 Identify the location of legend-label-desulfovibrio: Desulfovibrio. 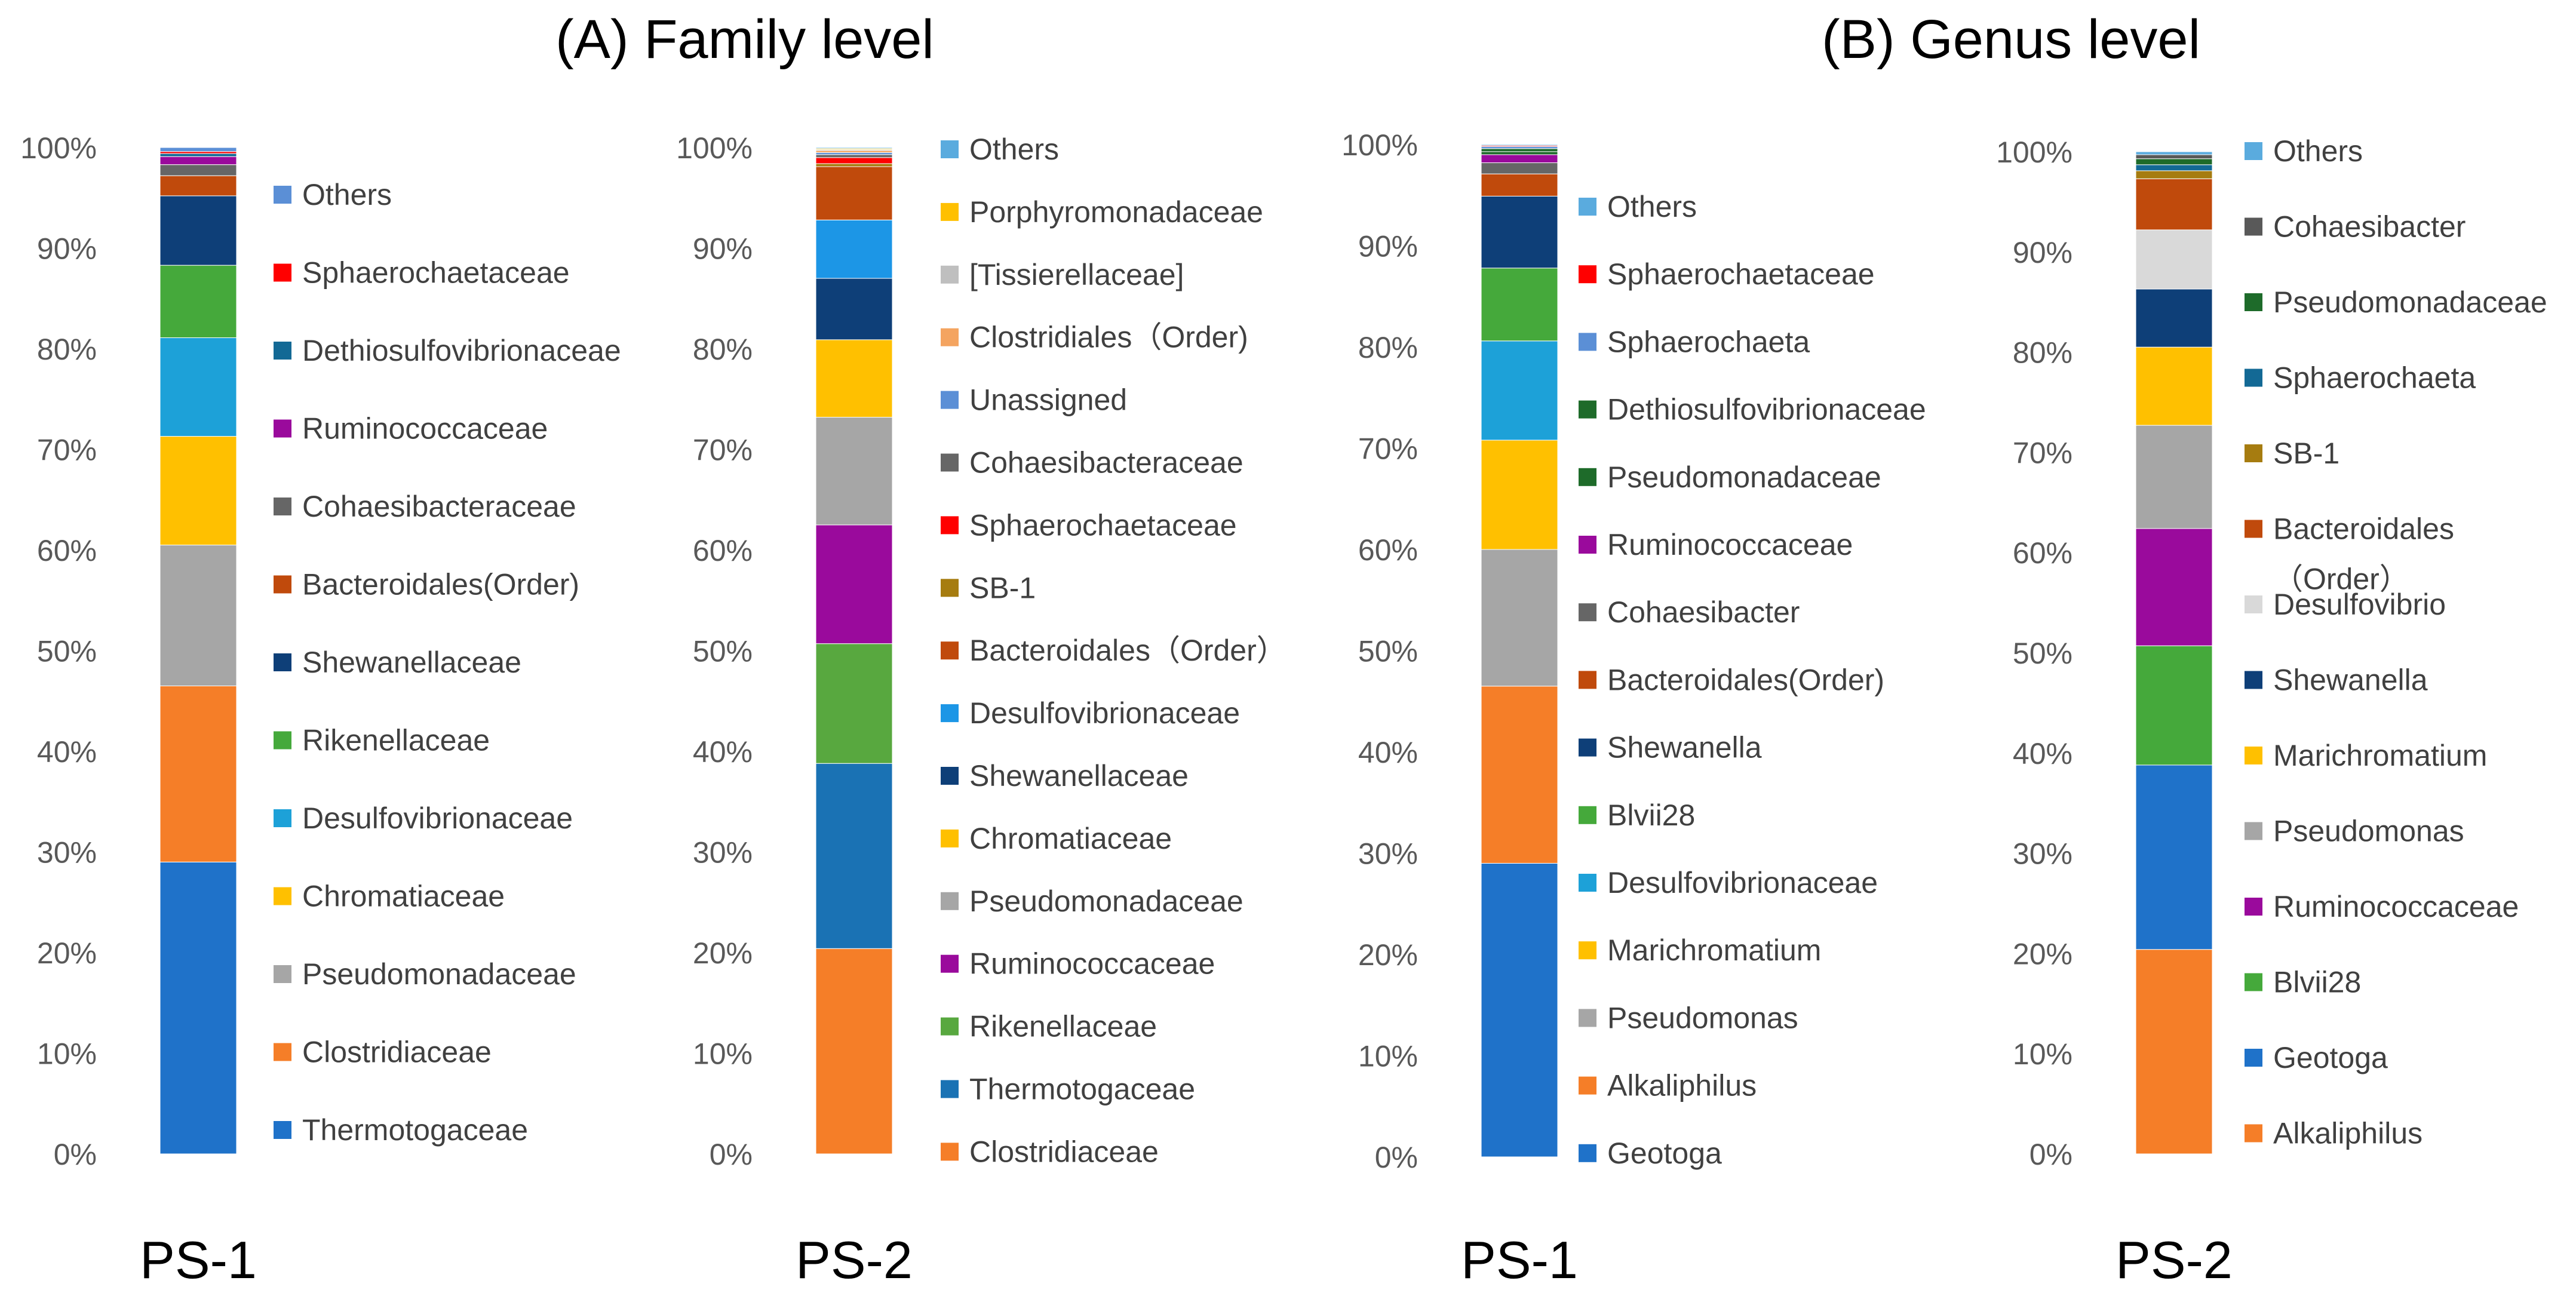
(2359, 604).